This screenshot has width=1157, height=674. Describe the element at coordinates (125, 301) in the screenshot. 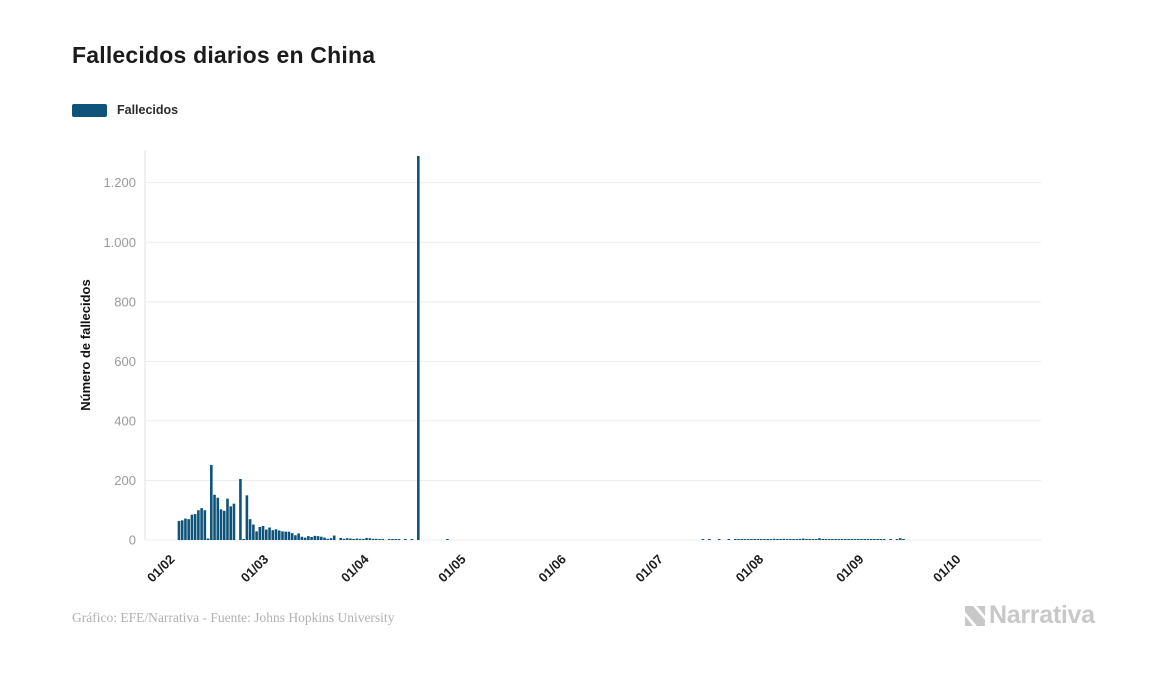

I see `y-tick-label: 800` at that location.